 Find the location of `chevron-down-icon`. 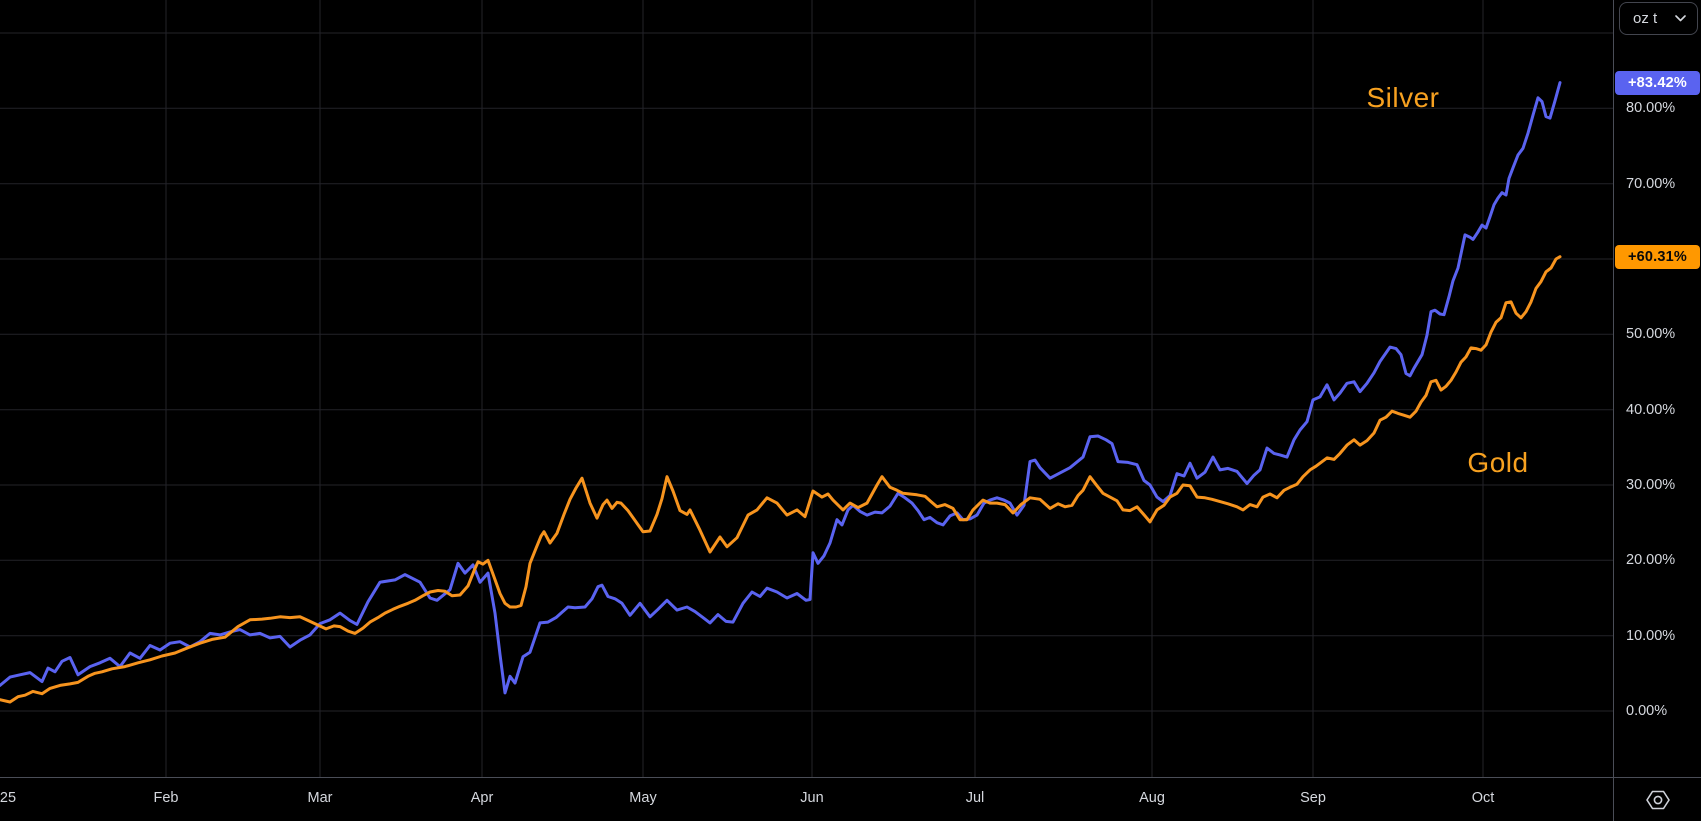

chevron-down-icon is located at coordinates (1680, 18).